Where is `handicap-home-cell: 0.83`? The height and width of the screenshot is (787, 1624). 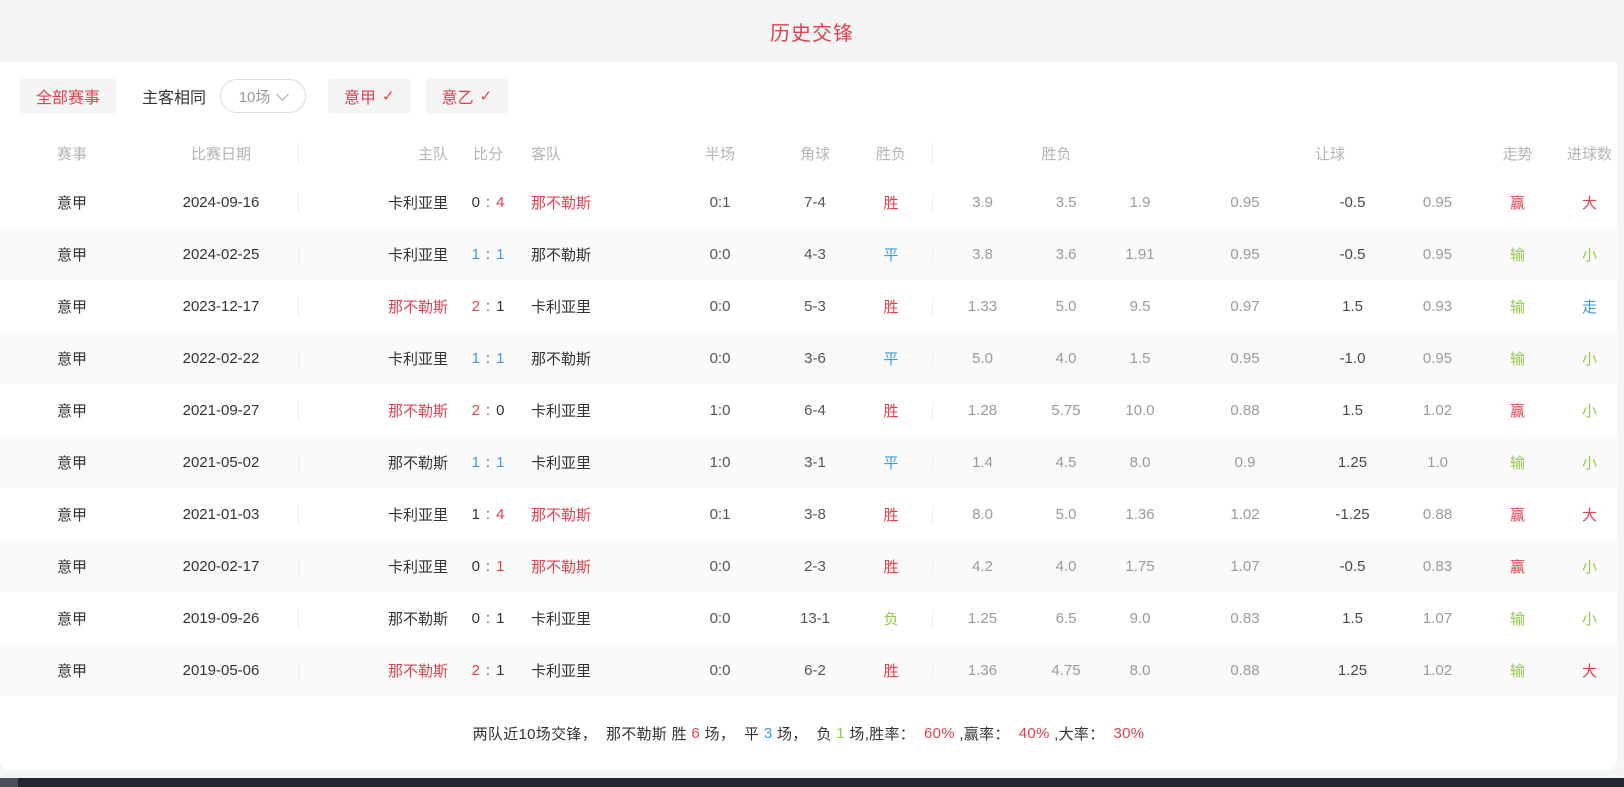 handicap-home-cell: 0.83 is located at coordinates (1245, 618).